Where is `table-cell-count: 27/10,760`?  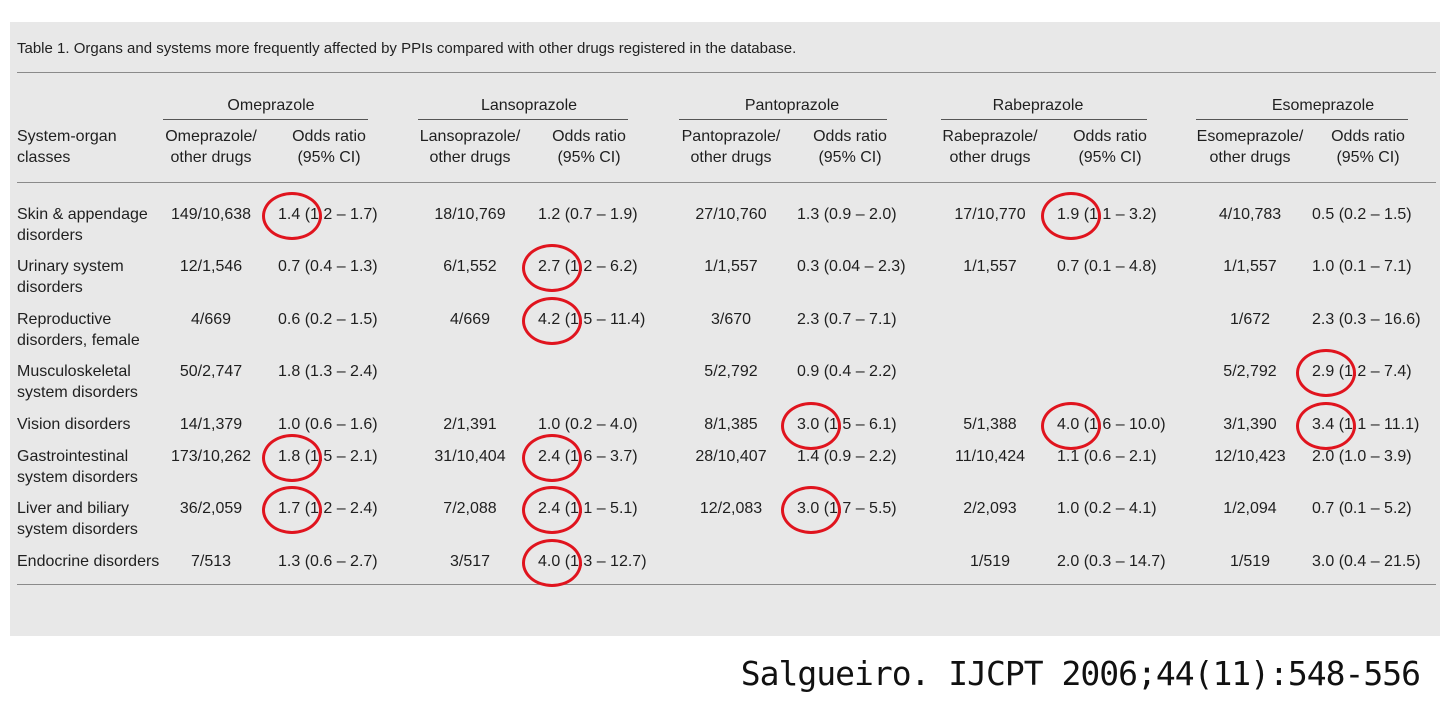 table-cell-count: 27/10,760 is located at coordinates (731, 214).